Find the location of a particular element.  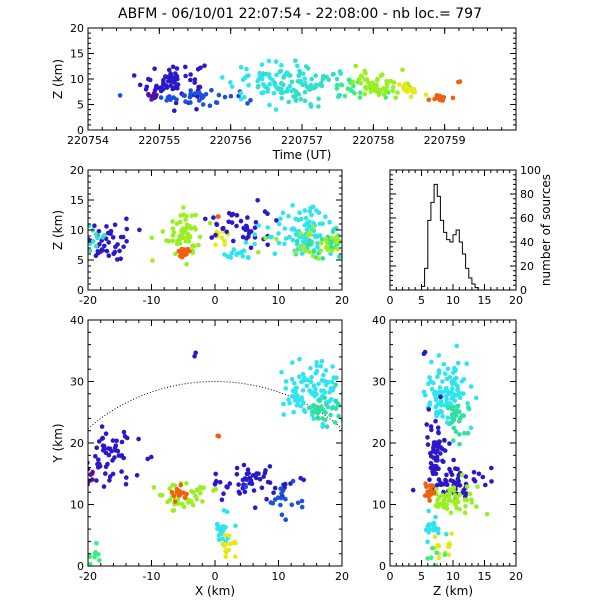

panel-x_z: -20 -10 0 10 20 0 5 10 15 20 Z (km) is located at coordinates (200, 235).